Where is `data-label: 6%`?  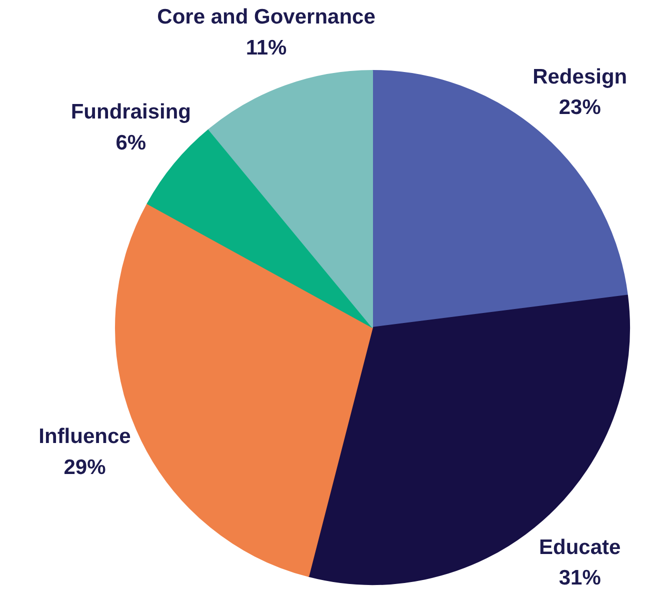 data-label: 6% is located at coordinates (131, 143).